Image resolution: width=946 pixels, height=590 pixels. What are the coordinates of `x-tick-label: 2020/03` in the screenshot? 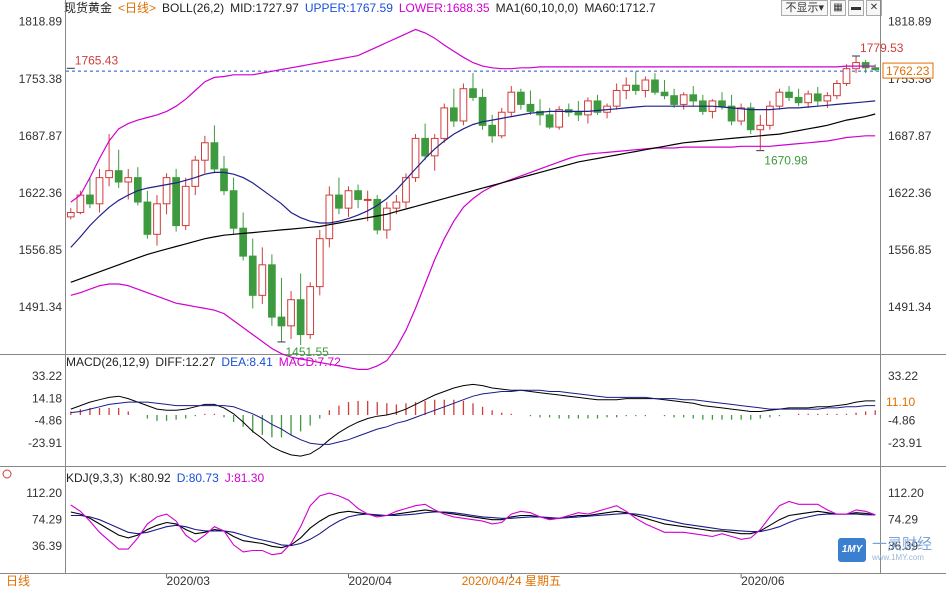 It's located at (189, 581).